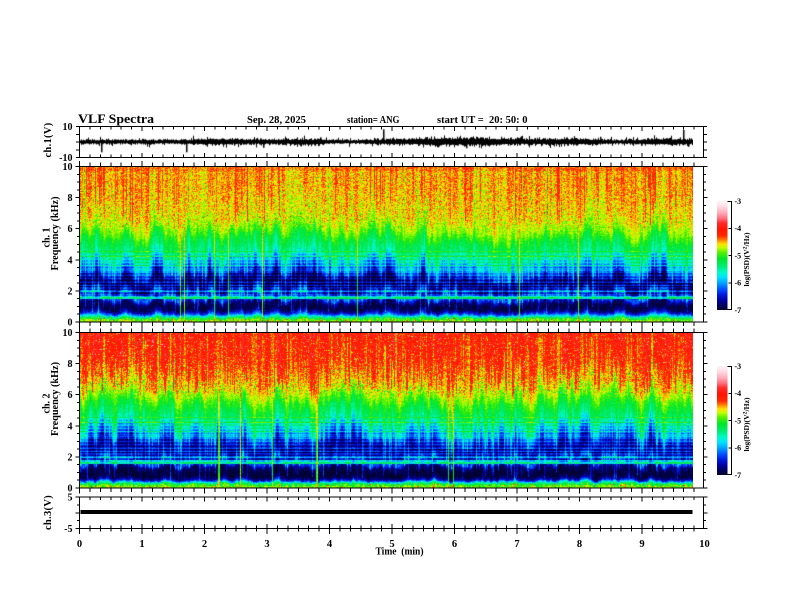 This screenshot has height=612, width=792. What do you see at coordinates (65, 158) in the screenshot?
I see `svg-text: -10` at bounding box center [65, 158].